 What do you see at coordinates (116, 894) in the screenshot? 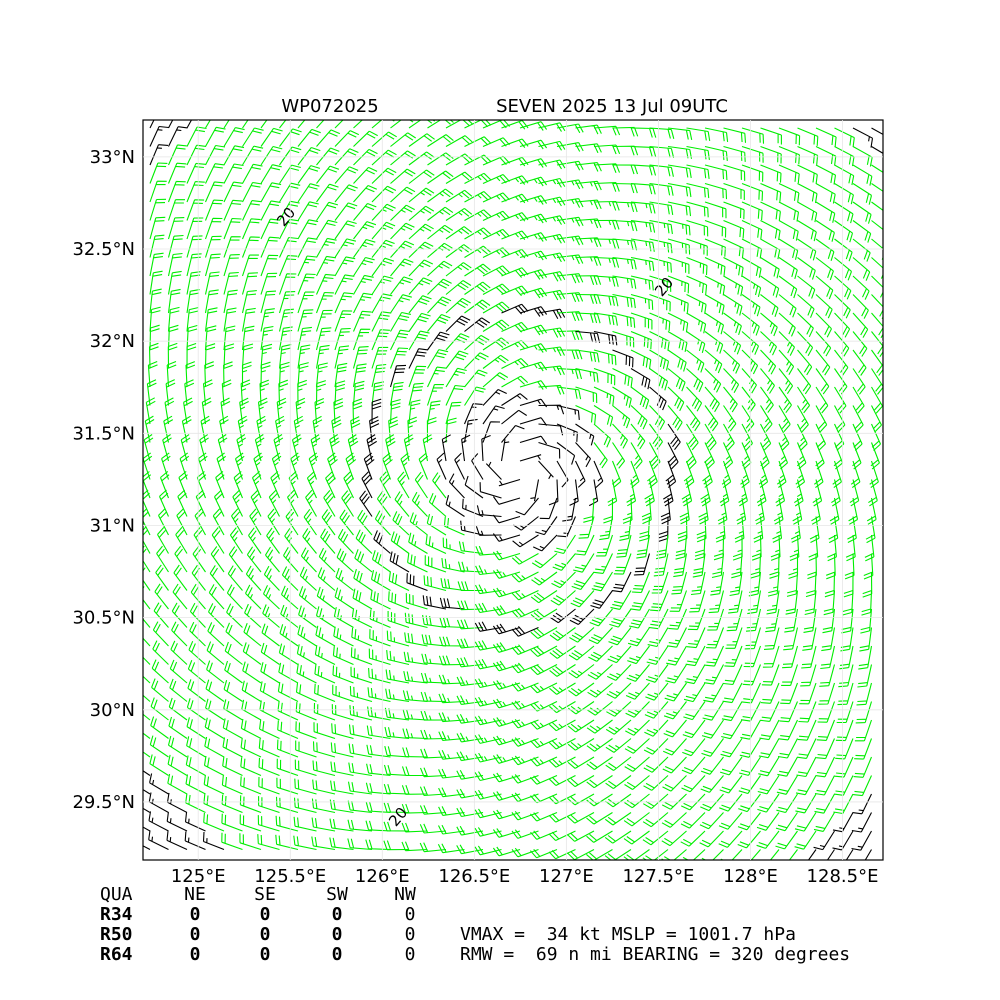
I see `table-header: QUA` at bounding box center [116, 894].